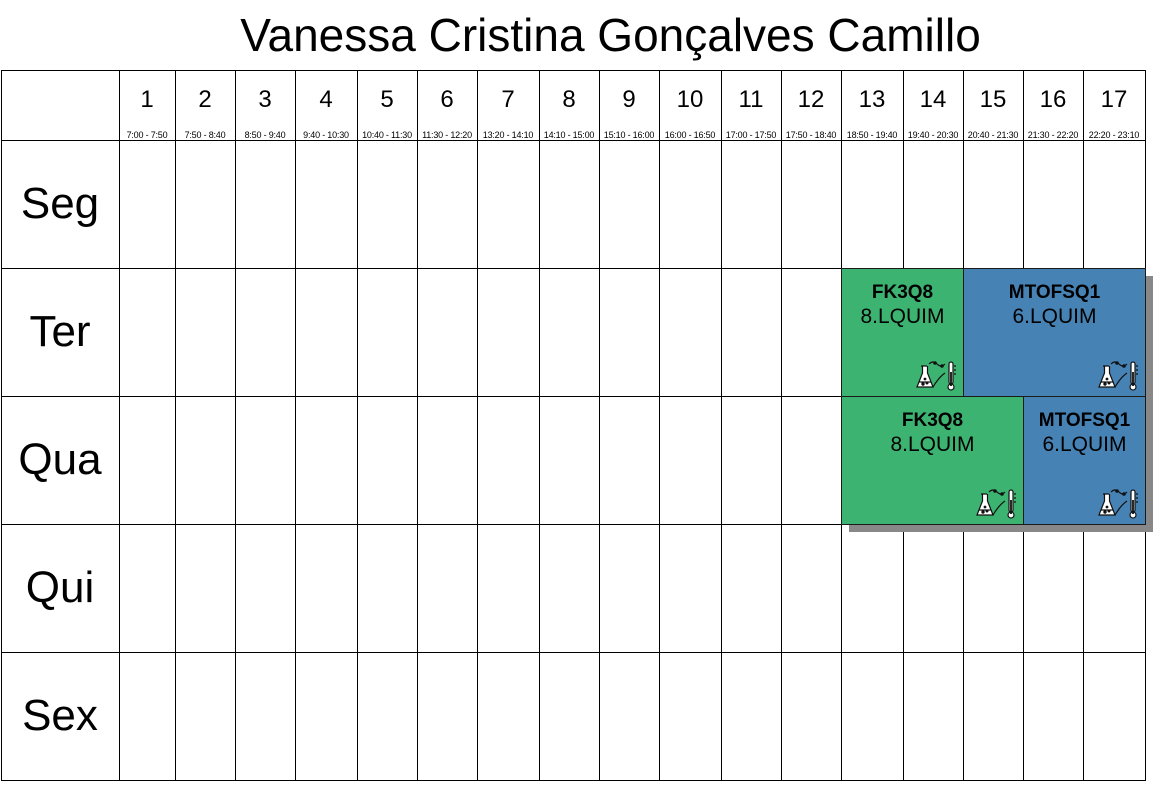  I want to click on period-time: 19:40 - 20:30, so click(933, 135).